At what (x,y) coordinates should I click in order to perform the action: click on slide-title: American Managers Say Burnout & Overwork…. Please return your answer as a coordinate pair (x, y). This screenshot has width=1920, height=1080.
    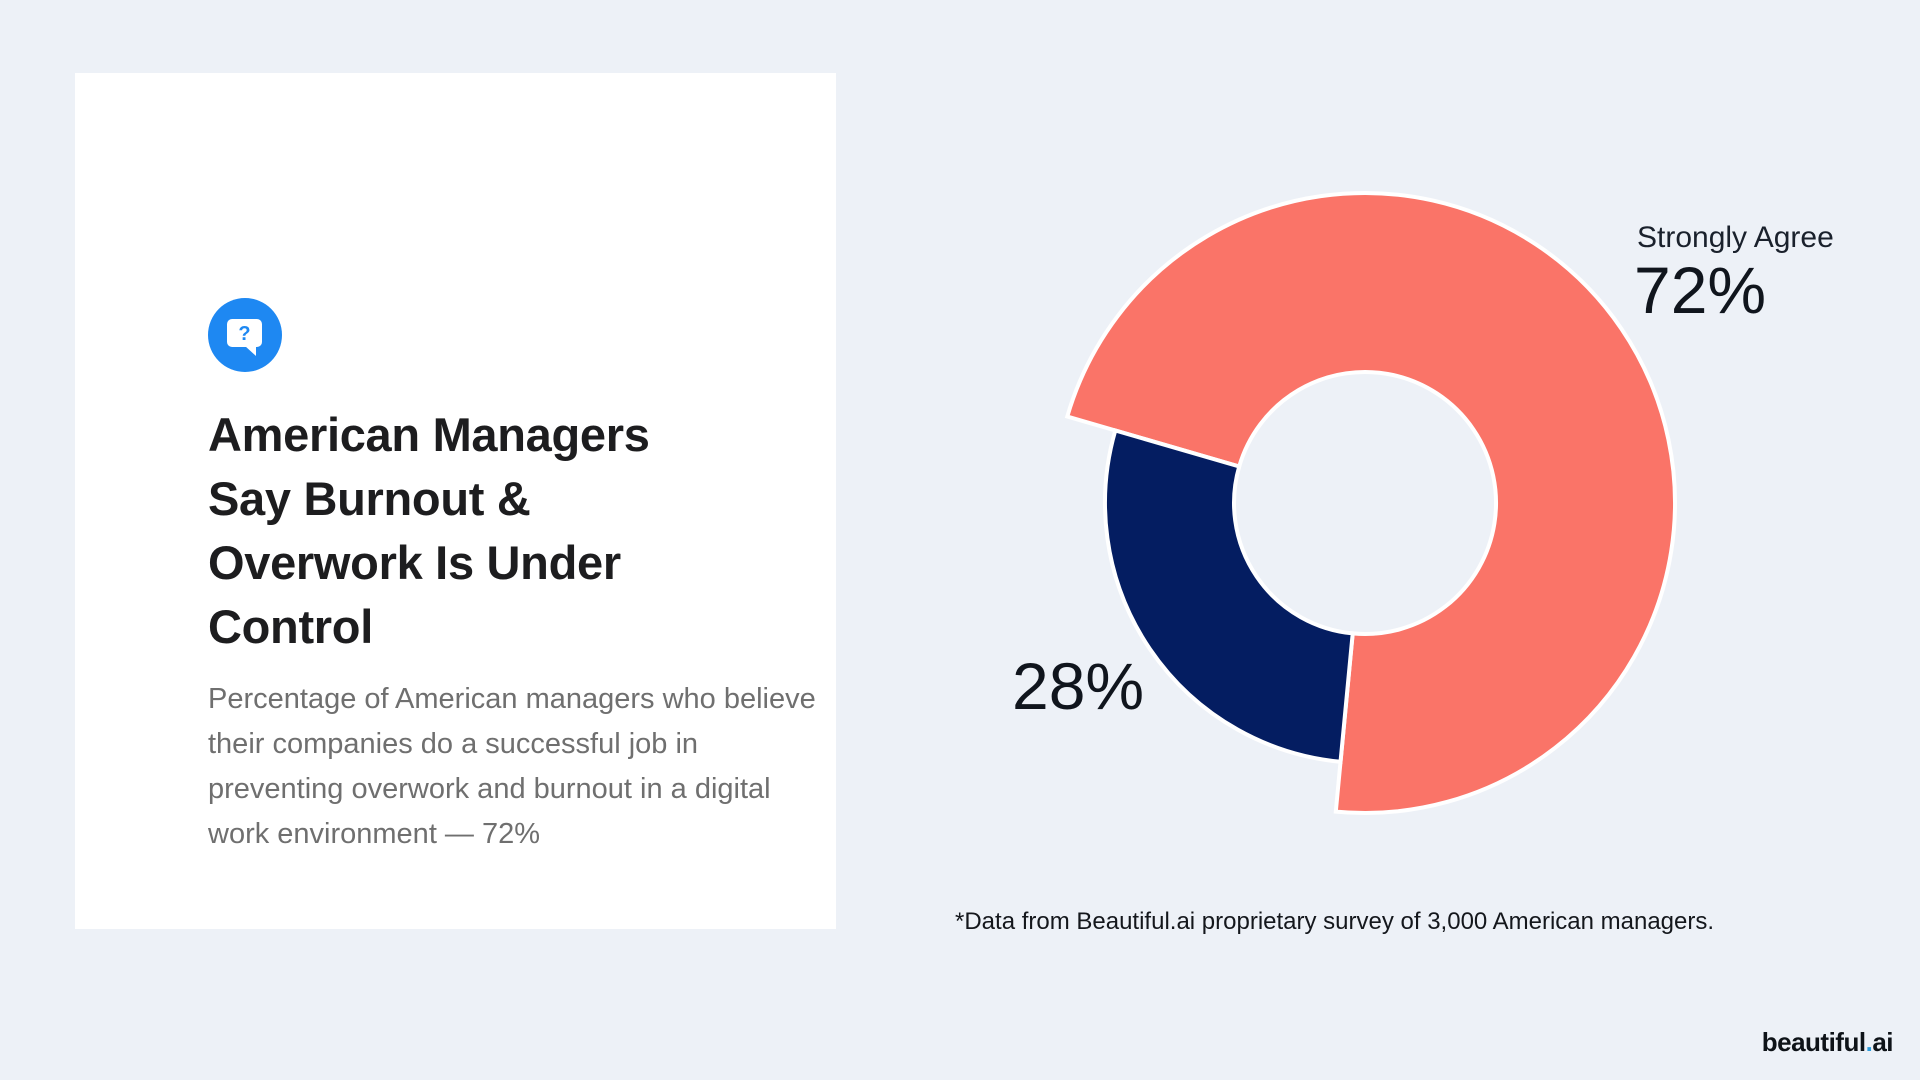
    Looking at the image, I should click on (429, 530).